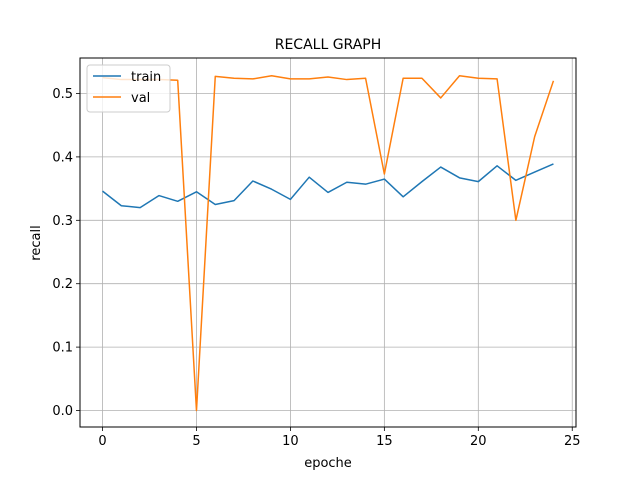  What do you see at coordinates (62, 348) in the screenshot?
I see `y-tick-label: 0.1` at bounding box center [62, 348].